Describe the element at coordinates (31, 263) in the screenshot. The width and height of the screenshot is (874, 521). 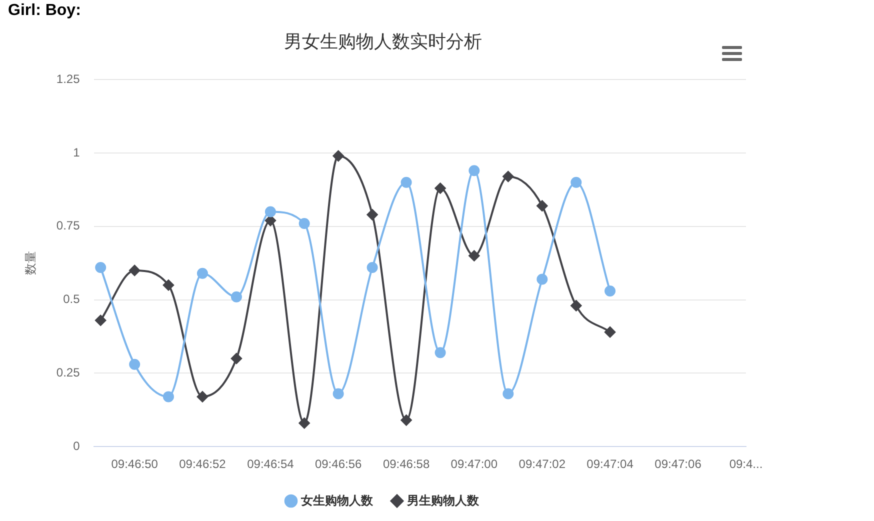
I see `y-axis-title: 数量` at that location.